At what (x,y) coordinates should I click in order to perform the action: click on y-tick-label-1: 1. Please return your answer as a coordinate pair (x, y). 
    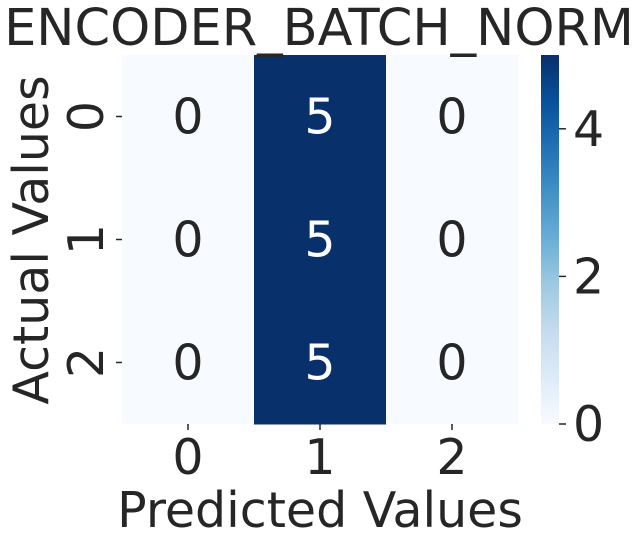
    Looking at the image, I should click on (86, 239).